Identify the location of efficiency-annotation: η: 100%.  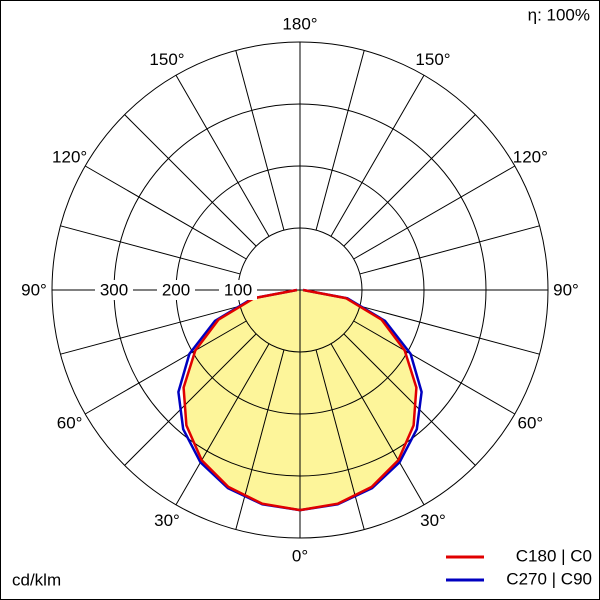
(559, 14).